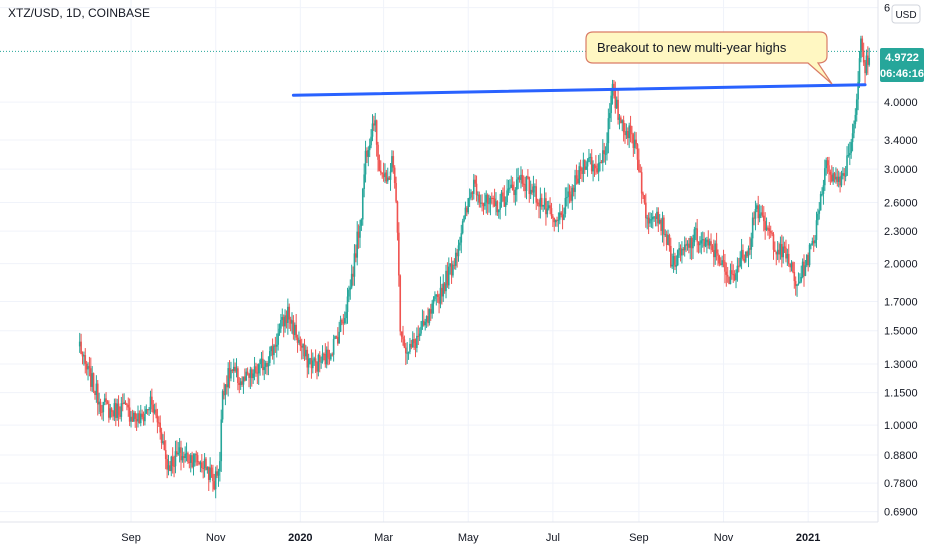  What do you see at coordinates (709, 58) in the screenshot?
I see `callout: Breakout to new multi-year highs` at bounding box center [709, 58].